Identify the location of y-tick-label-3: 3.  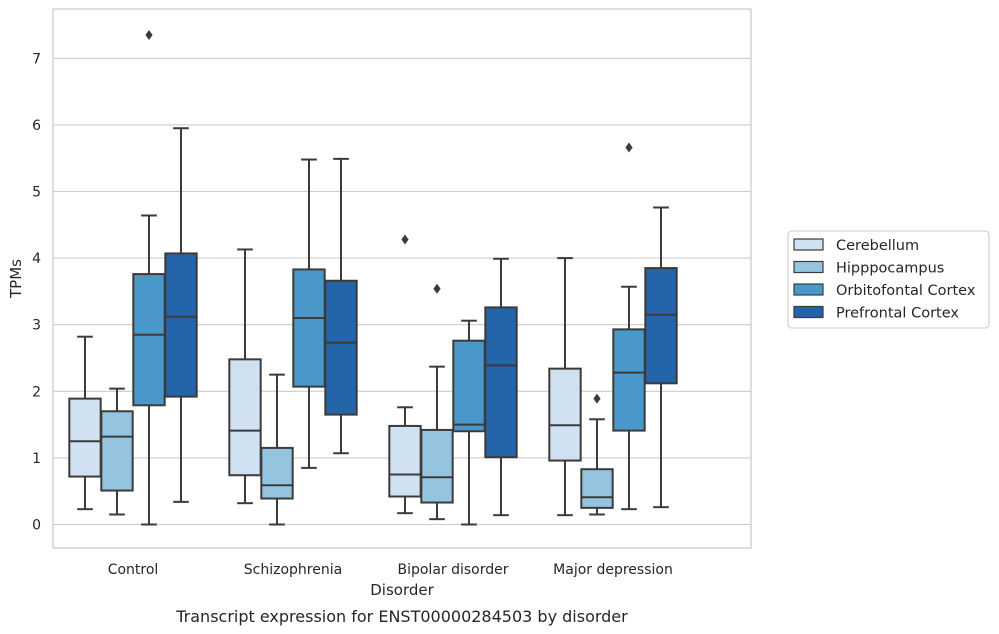
(36, 326).